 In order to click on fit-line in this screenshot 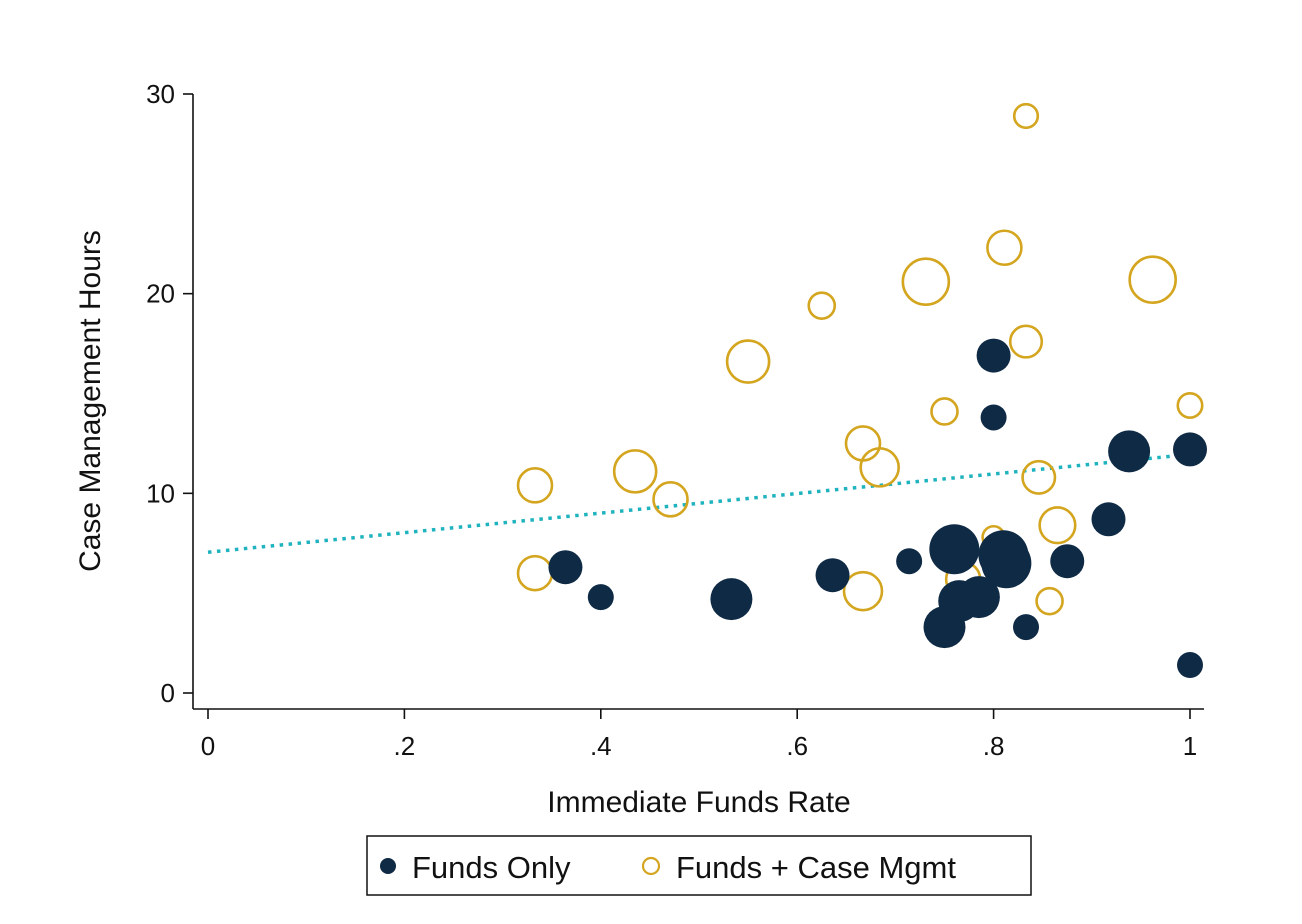, I will do `click(699, 503)`.